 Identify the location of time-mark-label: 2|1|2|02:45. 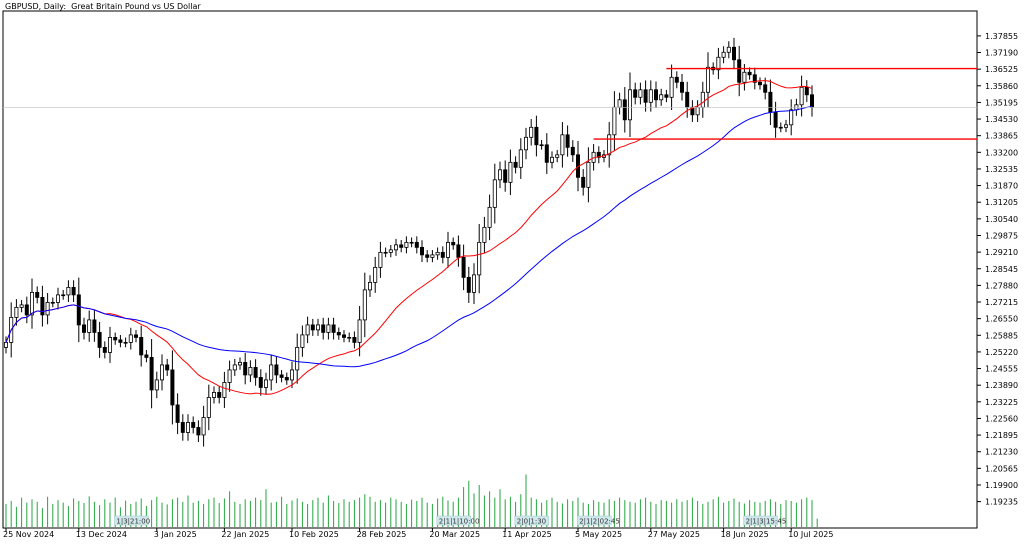
(599, 522).